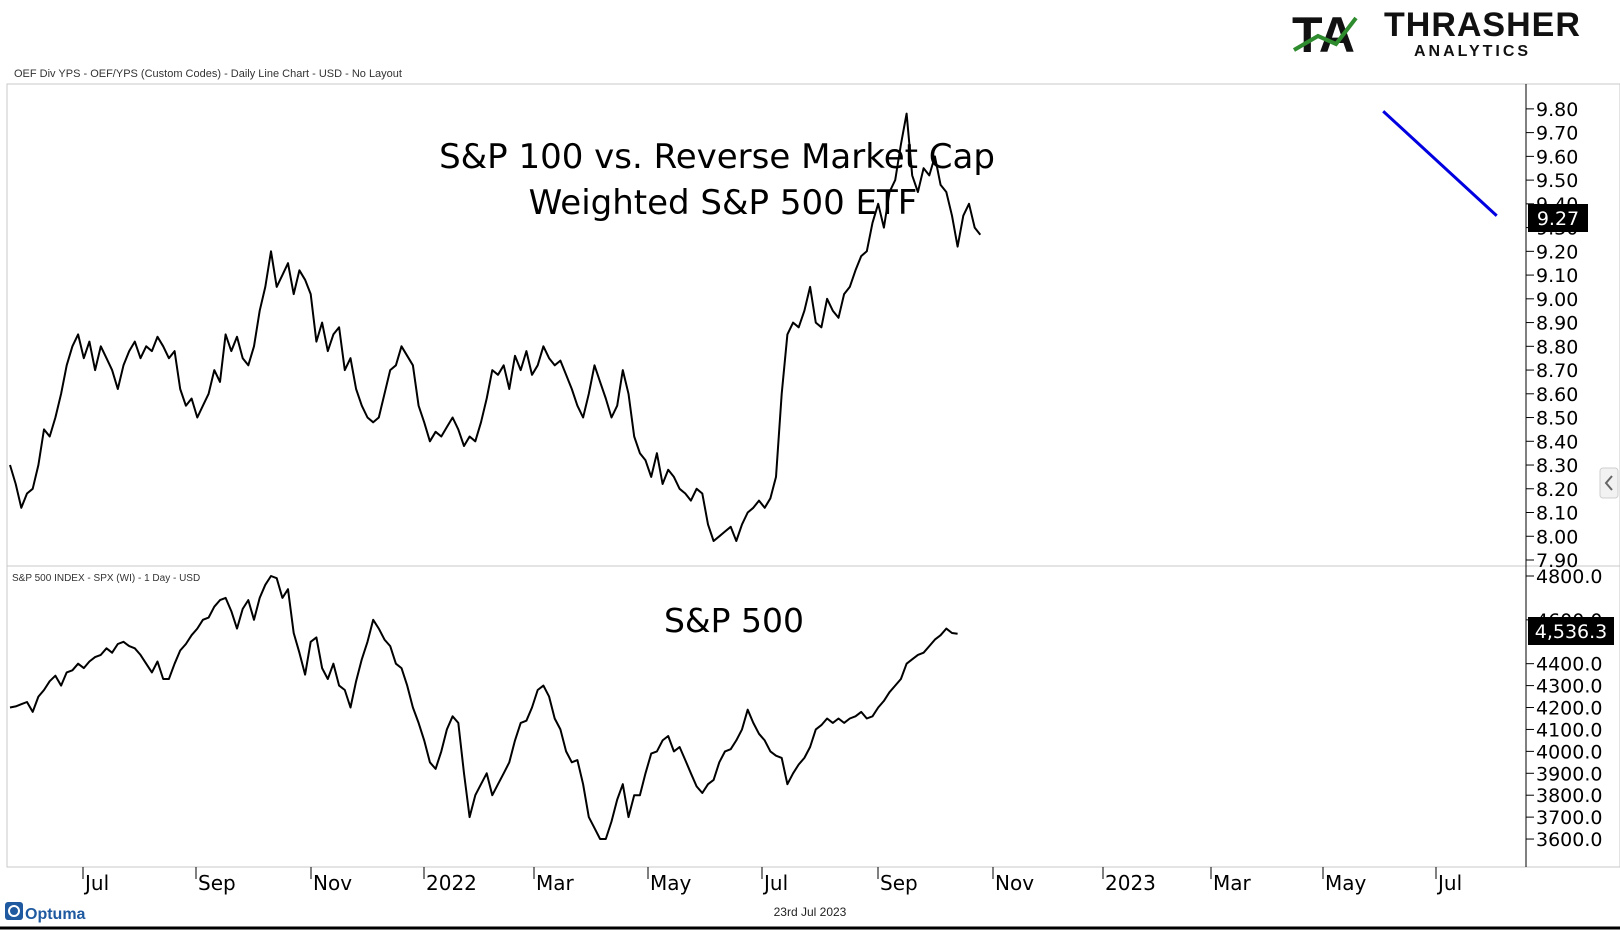 Image resolution: width=1620 pixels, height=930 pixels. Describe the element at coordinates (1557, 442) in the screenshot. I see `y-tick-label: 8.40` at that location.